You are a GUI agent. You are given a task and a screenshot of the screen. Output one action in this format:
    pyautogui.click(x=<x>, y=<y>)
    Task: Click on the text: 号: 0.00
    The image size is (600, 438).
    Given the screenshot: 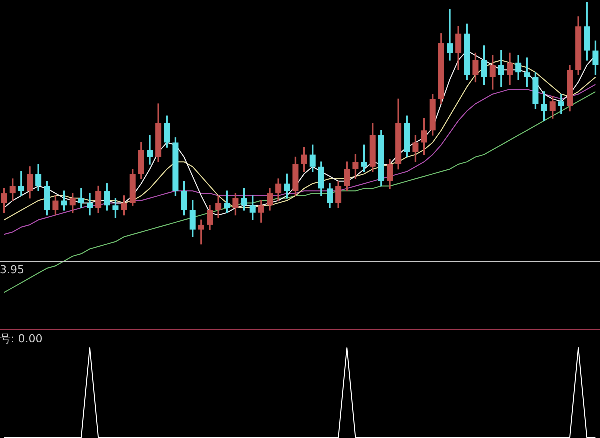 What is the action you would take?
    pyautogui.click(x=21, y=339)
    